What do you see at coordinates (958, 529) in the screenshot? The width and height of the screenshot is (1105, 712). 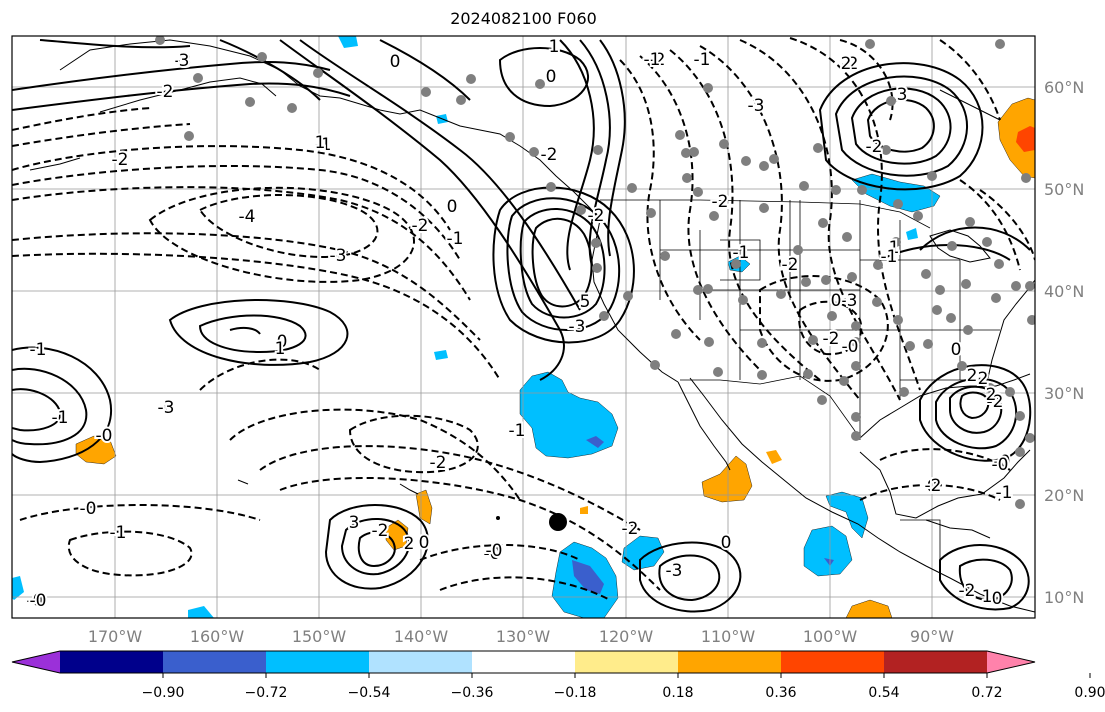 I see `yucatan-coastline` at bounding box center [958, 529].